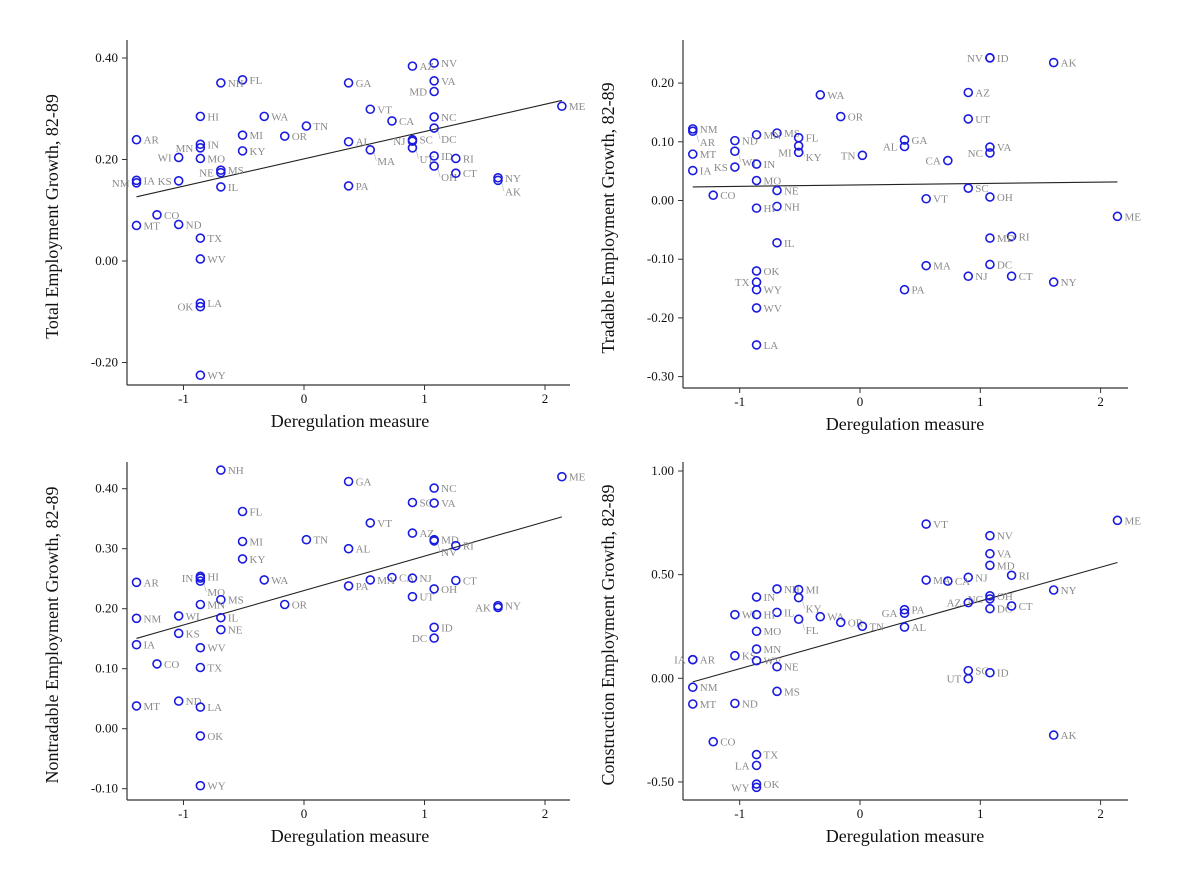  Describe the element at coordinates (608, 635) in the screenshot. I see `y-axis-label: Construction Employment Growth, 82-89` at that location.